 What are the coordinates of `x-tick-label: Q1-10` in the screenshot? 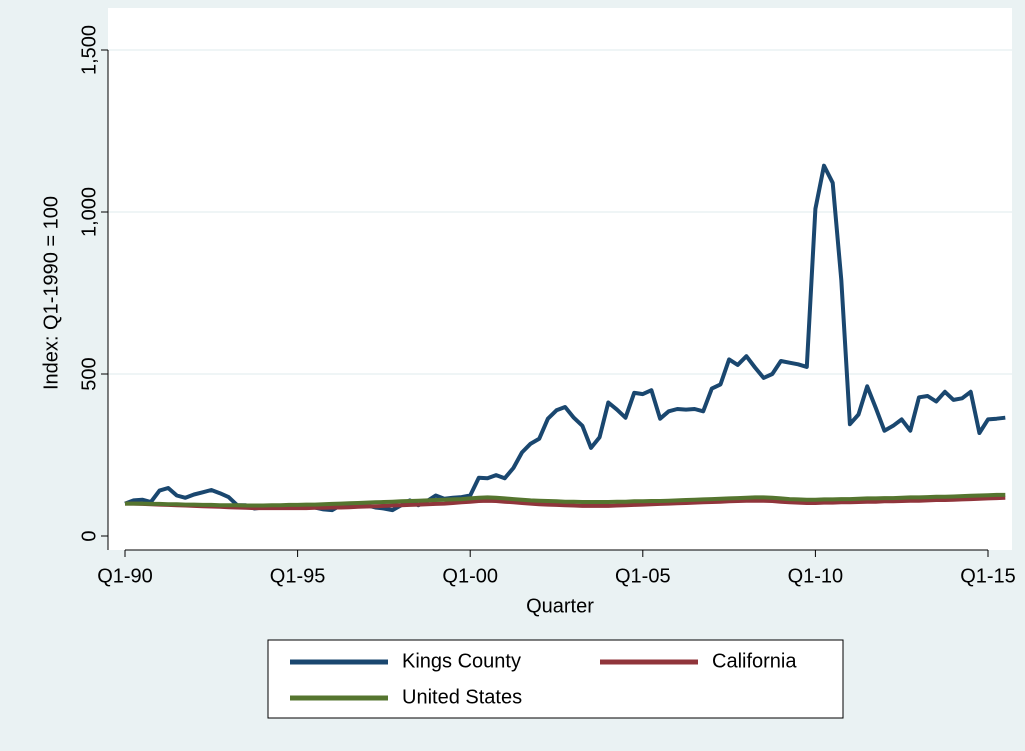 It's located at (816, 576).